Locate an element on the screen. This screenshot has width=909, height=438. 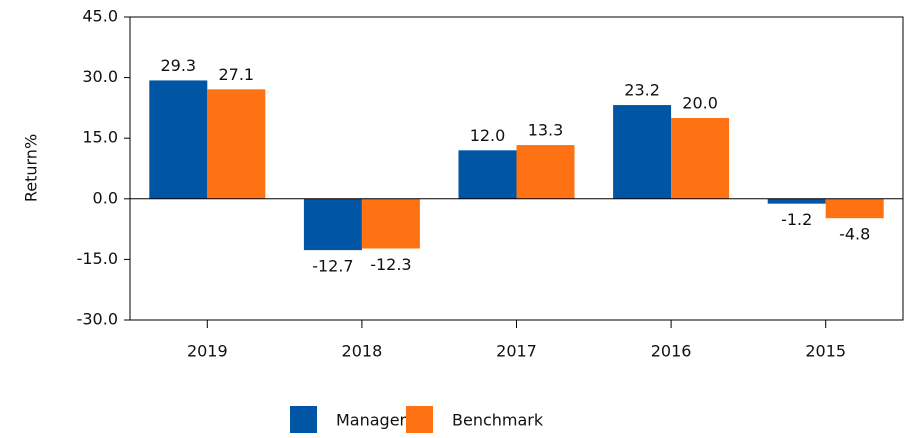
data-label: 20.0 is located at coordinates (700, 103).